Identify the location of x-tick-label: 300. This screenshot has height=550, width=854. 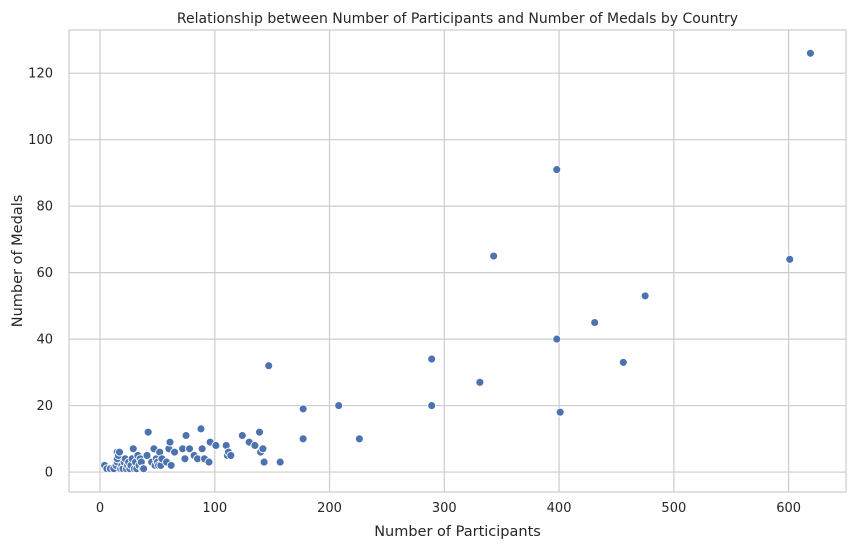
(444, 508).